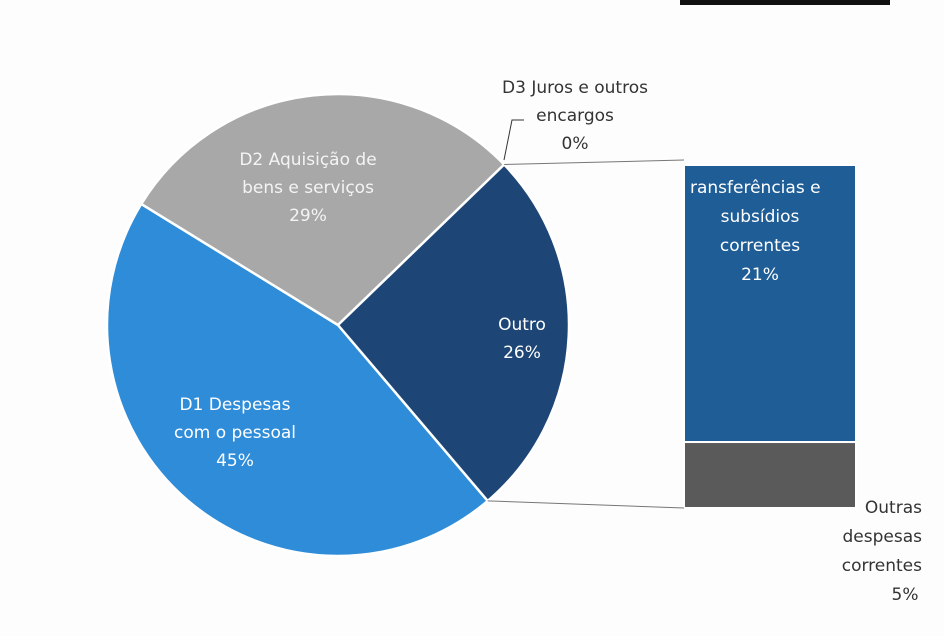 This screenshot has width=944, height=636. Describe the element at coordinates (575, 144) in the screenshot. I see `slice-value: 0%` at that location.